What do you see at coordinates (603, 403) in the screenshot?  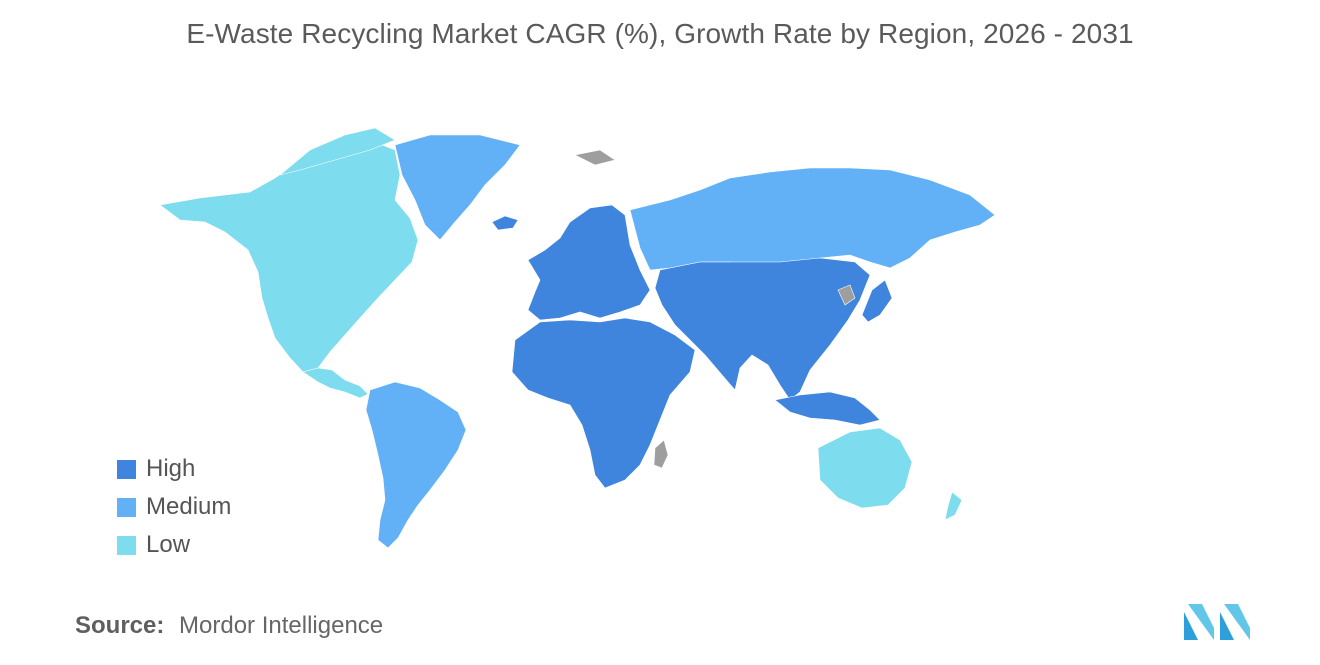 I see `map-region-middle-east-africa` at bounding box center [603, 403].